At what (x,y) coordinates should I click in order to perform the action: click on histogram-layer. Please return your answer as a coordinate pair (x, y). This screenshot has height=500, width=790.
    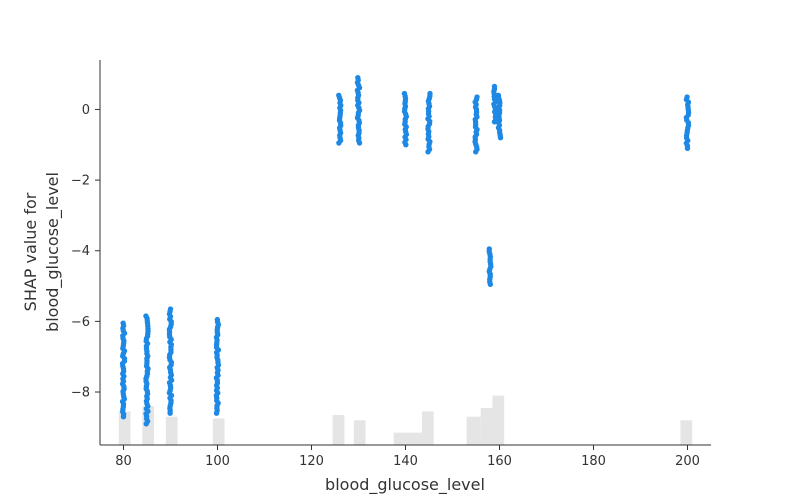
    Looking at the image, I should click on (405, 420).